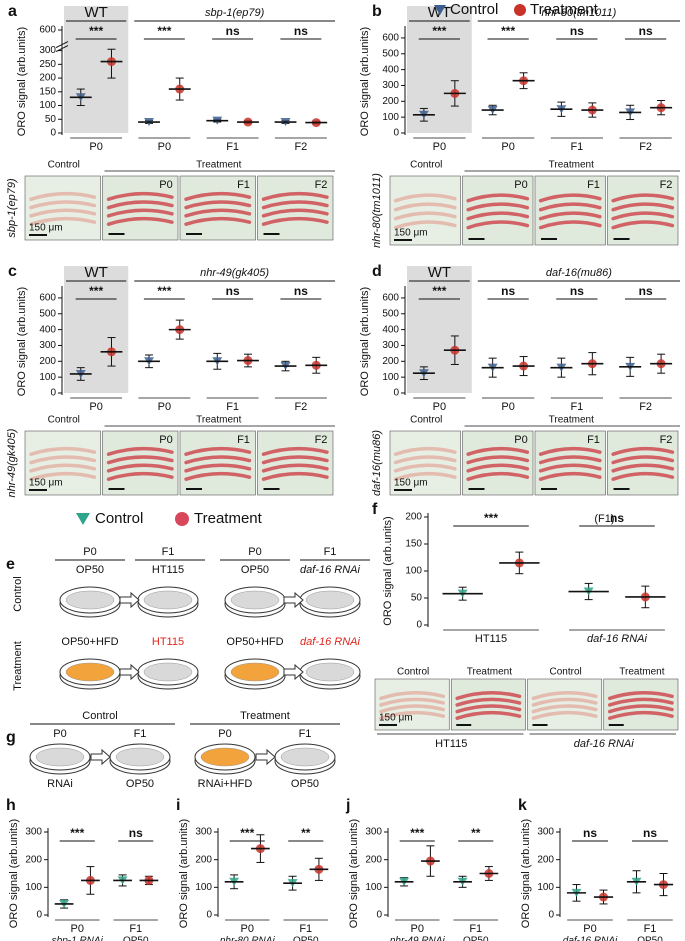  I want to click on label: i, so click(178, 805).